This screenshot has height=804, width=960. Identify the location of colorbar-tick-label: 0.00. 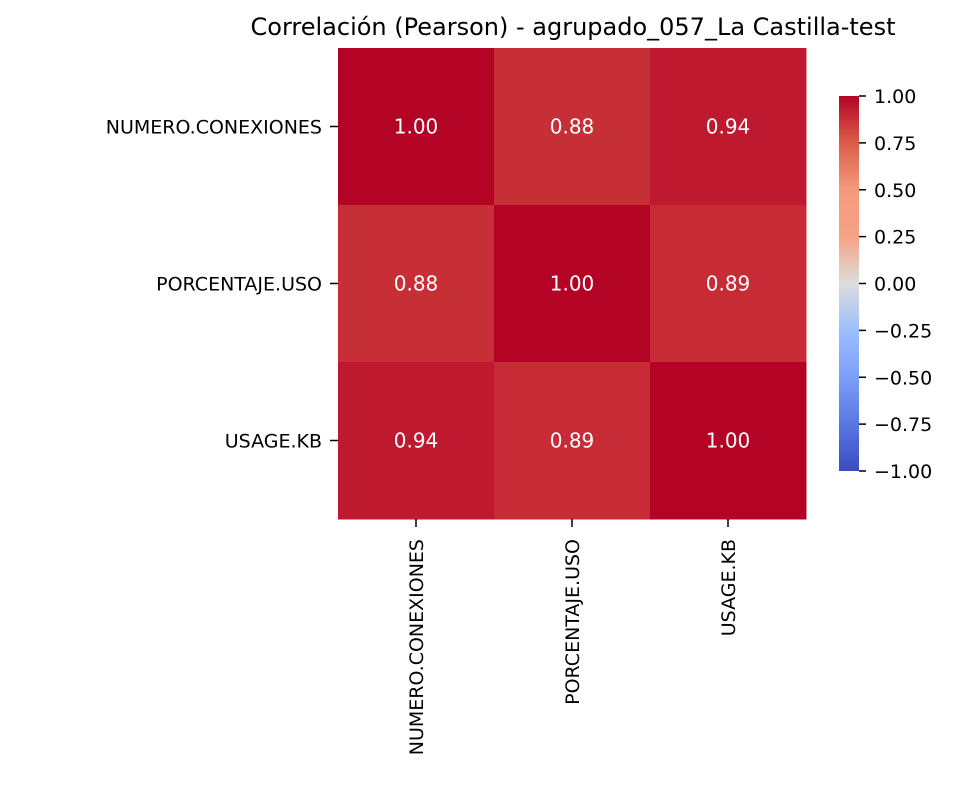
(895, 285).